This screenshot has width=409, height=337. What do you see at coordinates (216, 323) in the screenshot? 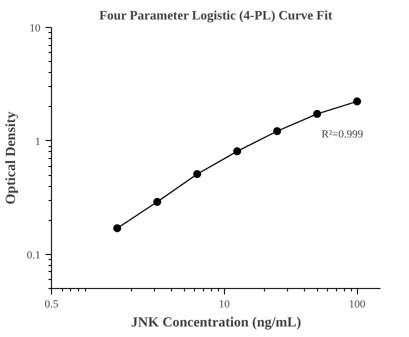
I see `x-axis-title: JNK Concentration (ng/mL)` at bounding box center [216, 323].